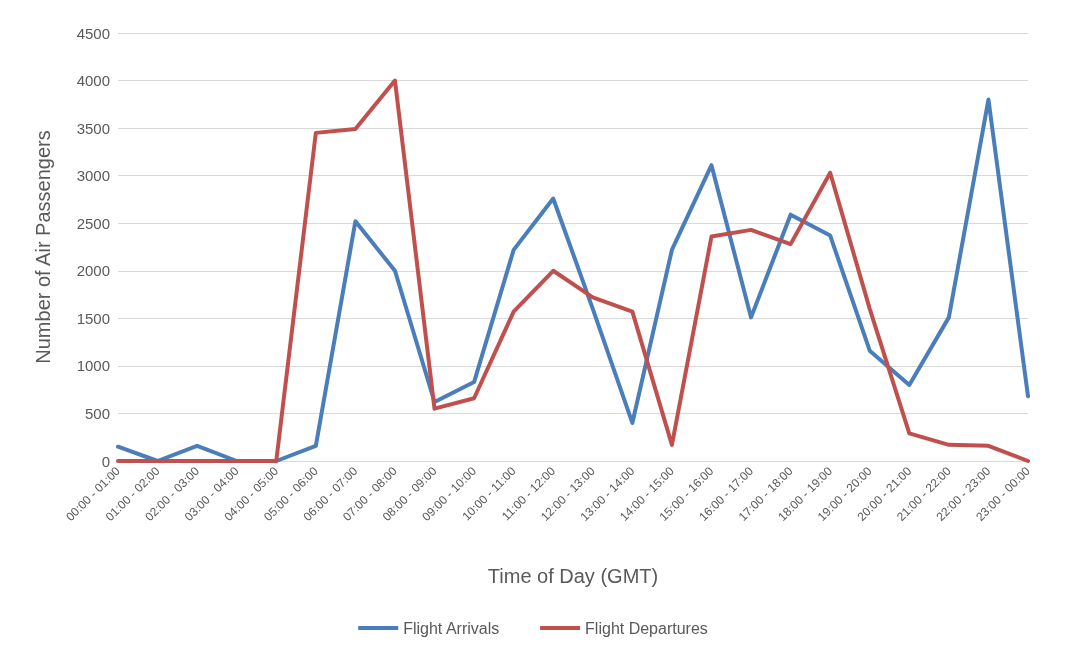 Image resolution: width=1068 pixels, height=666 pixels. Describe the element at coordinates (93, 33) in the screenshot. I see `y-tick-label: 4500` at that location.